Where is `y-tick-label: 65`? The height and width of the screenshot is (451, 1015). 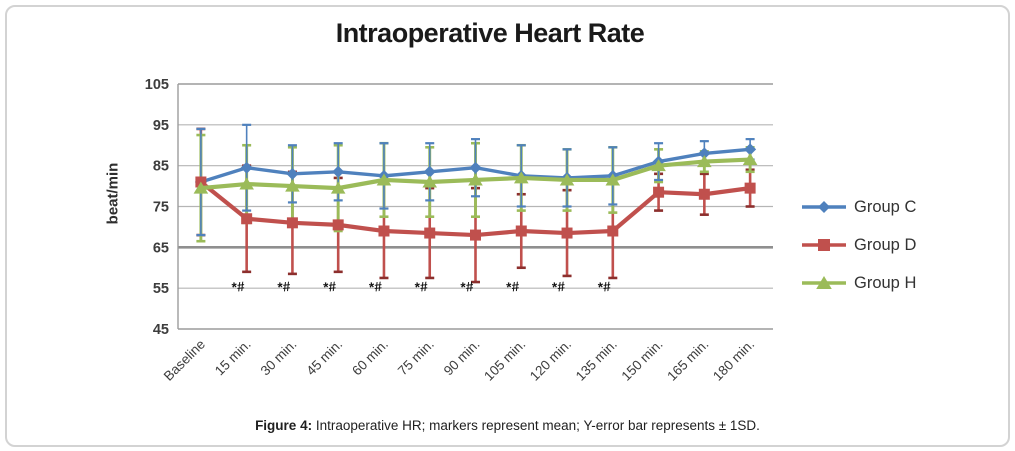 y-tick-label: 65 is located at coordinates (161, 248).